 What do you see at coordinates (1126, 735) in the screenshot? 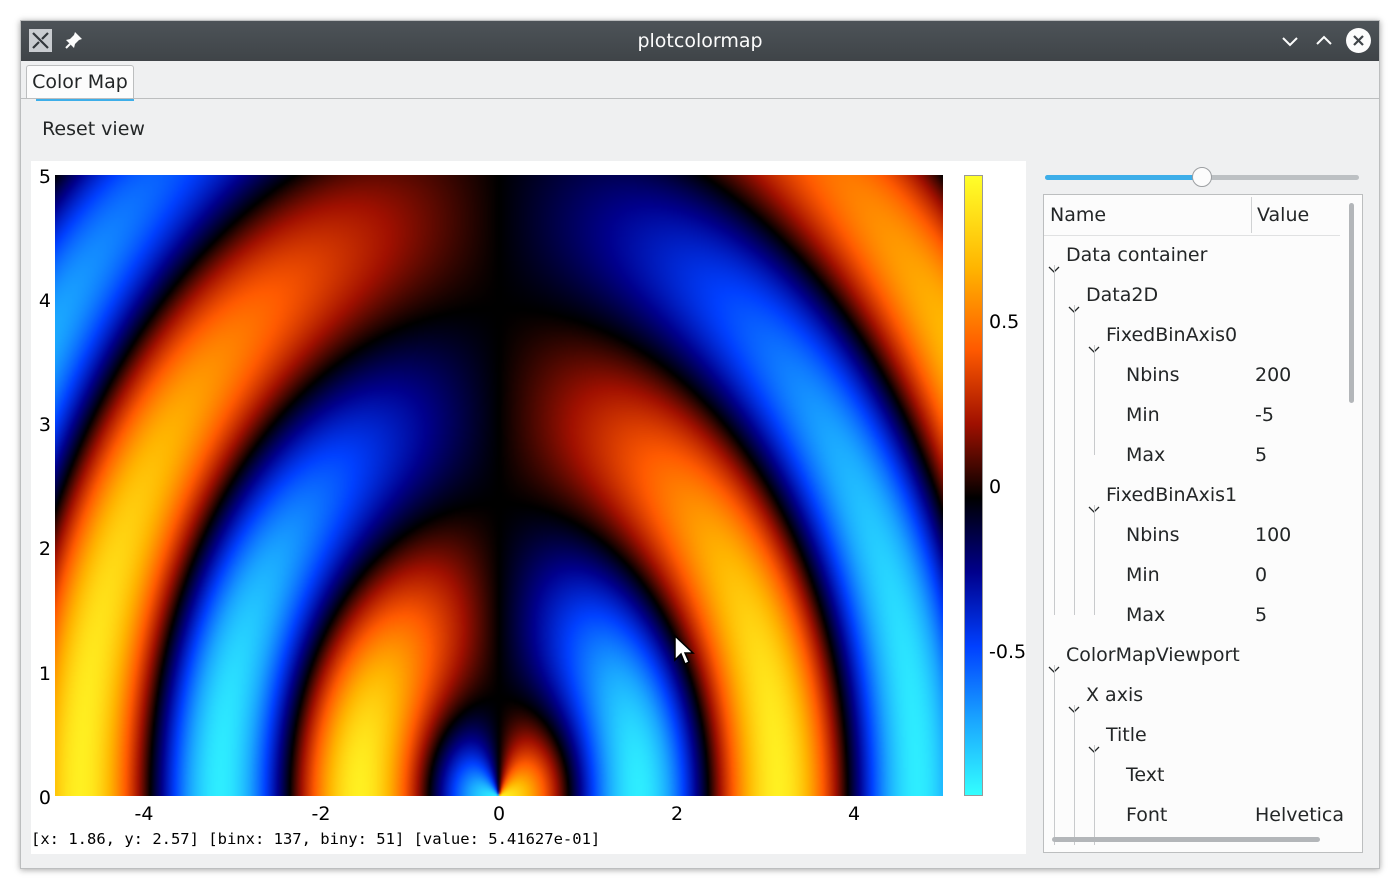
I see `tree-row-label: Title` at bounding box center [1126, 735].